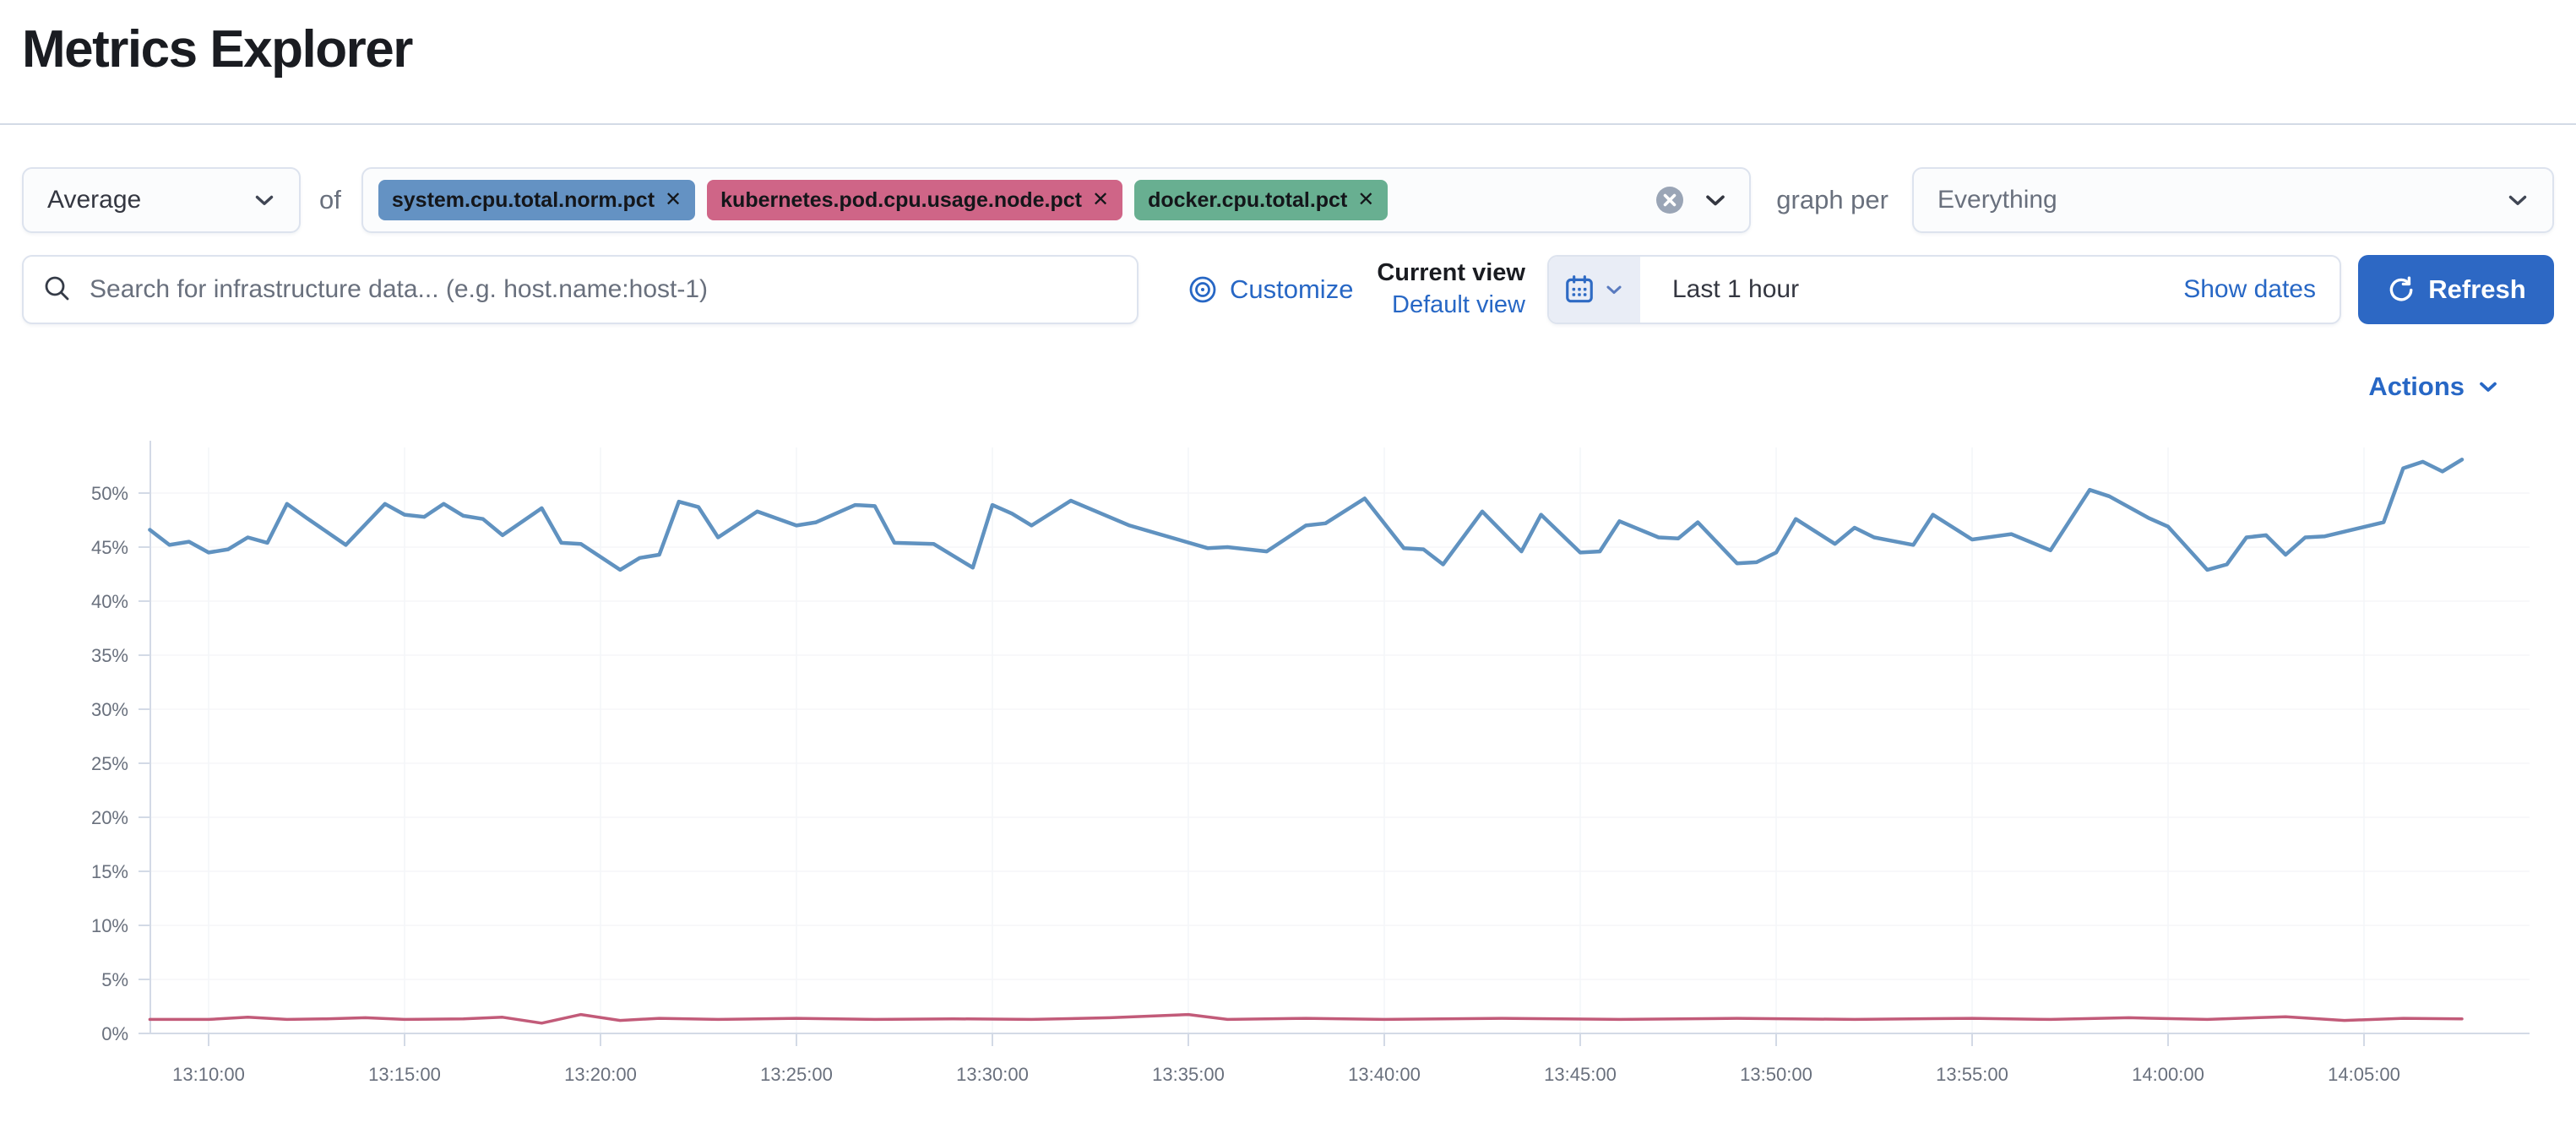 The height and width of the screenshot is (1128, 2576). What do you see at coordinates (1944, 289) in the screenshot?
I see `time-range-picker: Last 1 hour Show dates` at bounding box center [1944, 289].